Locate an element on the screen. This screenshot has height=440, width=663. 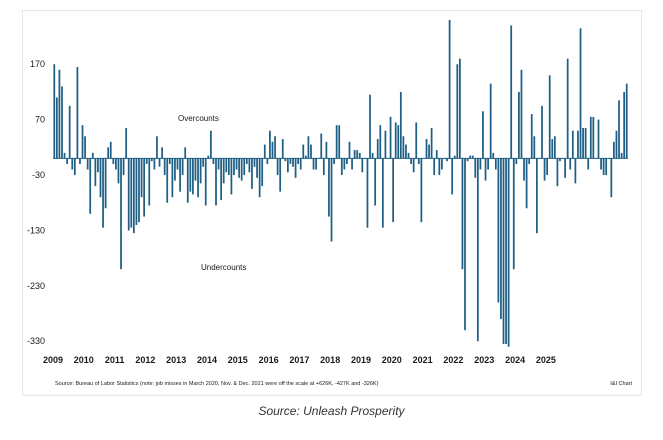
x-tick-label: 2012 is located at coordinates (145, 360).